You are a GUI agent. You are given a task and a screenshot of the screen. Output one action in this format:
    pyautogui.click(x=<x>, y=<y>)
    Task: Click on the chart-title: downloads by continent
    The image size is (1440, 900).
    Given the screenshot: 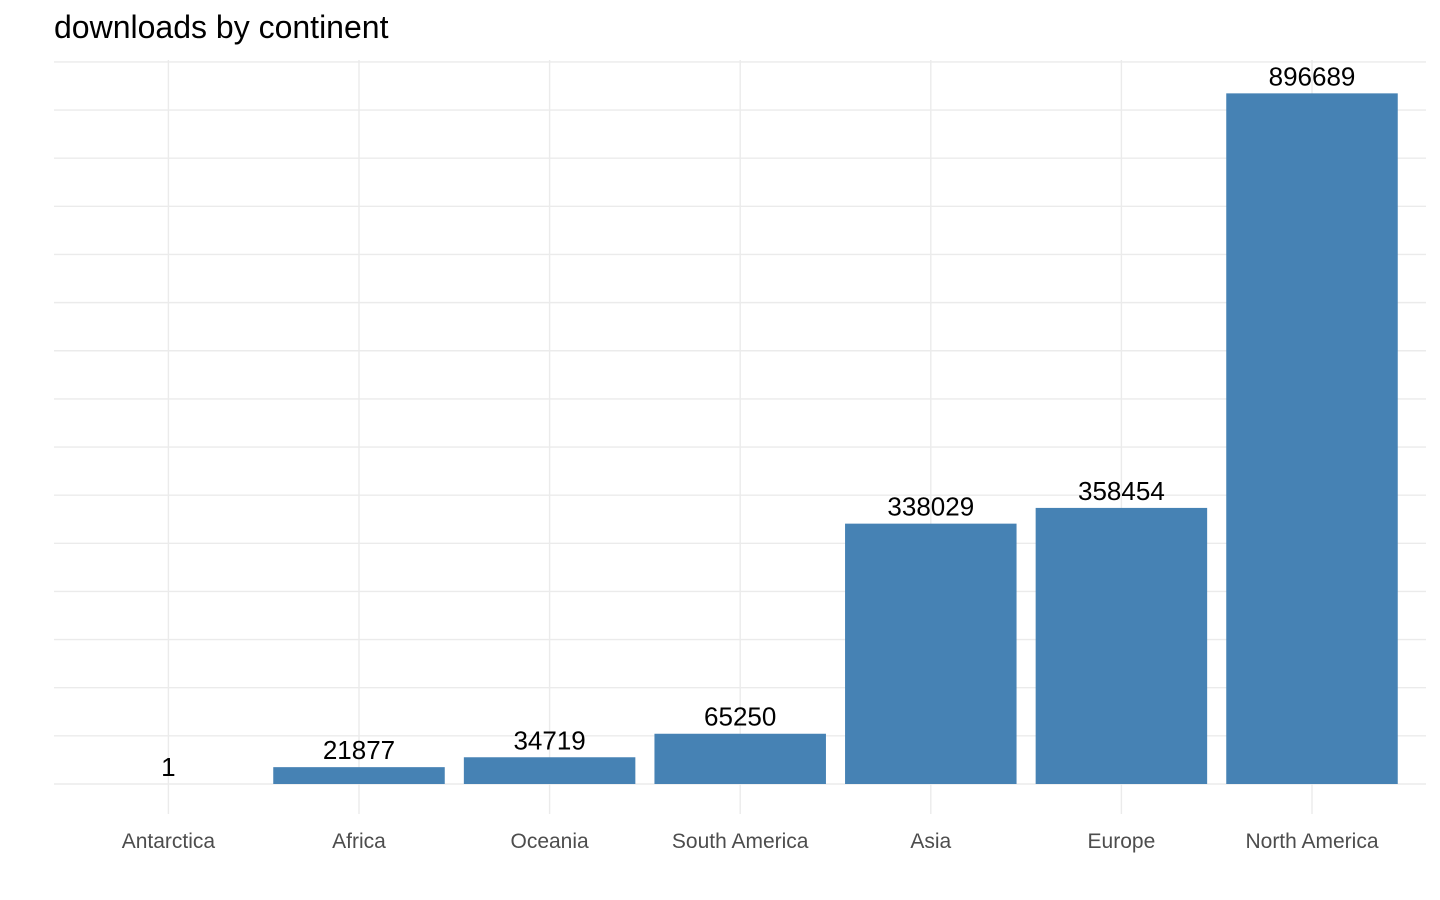 What is the action you would take?
    pyautogui.click(x=221, y=27)
    